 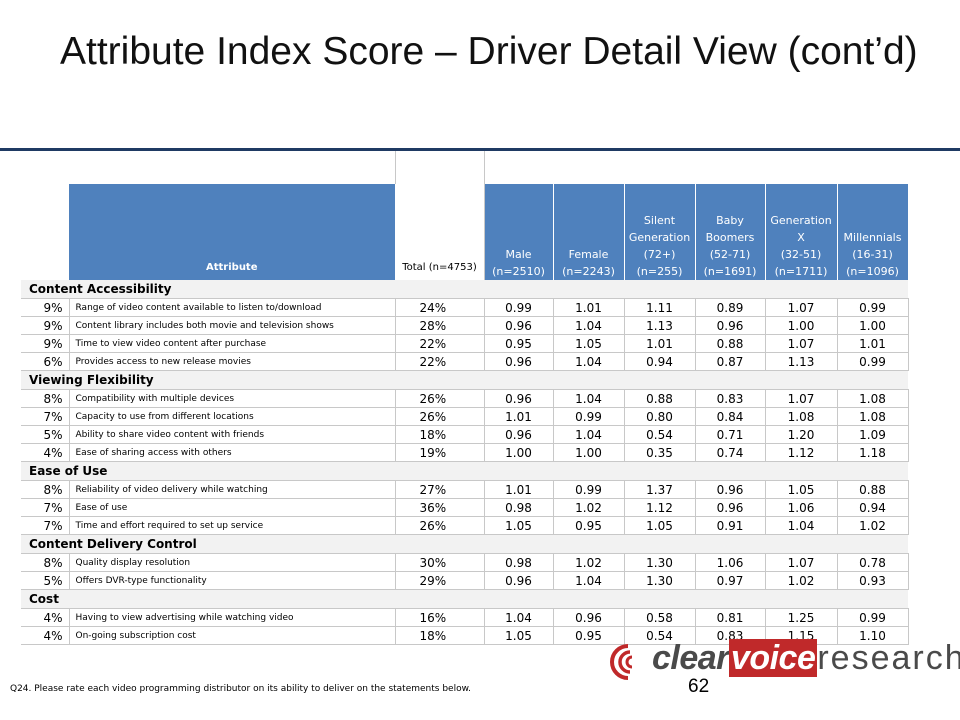 What do you see at coordinates (232, 580) in the screenshot?
I see `statement-cell: Offers DVR-type functionality` at bounding box center [232, 580].